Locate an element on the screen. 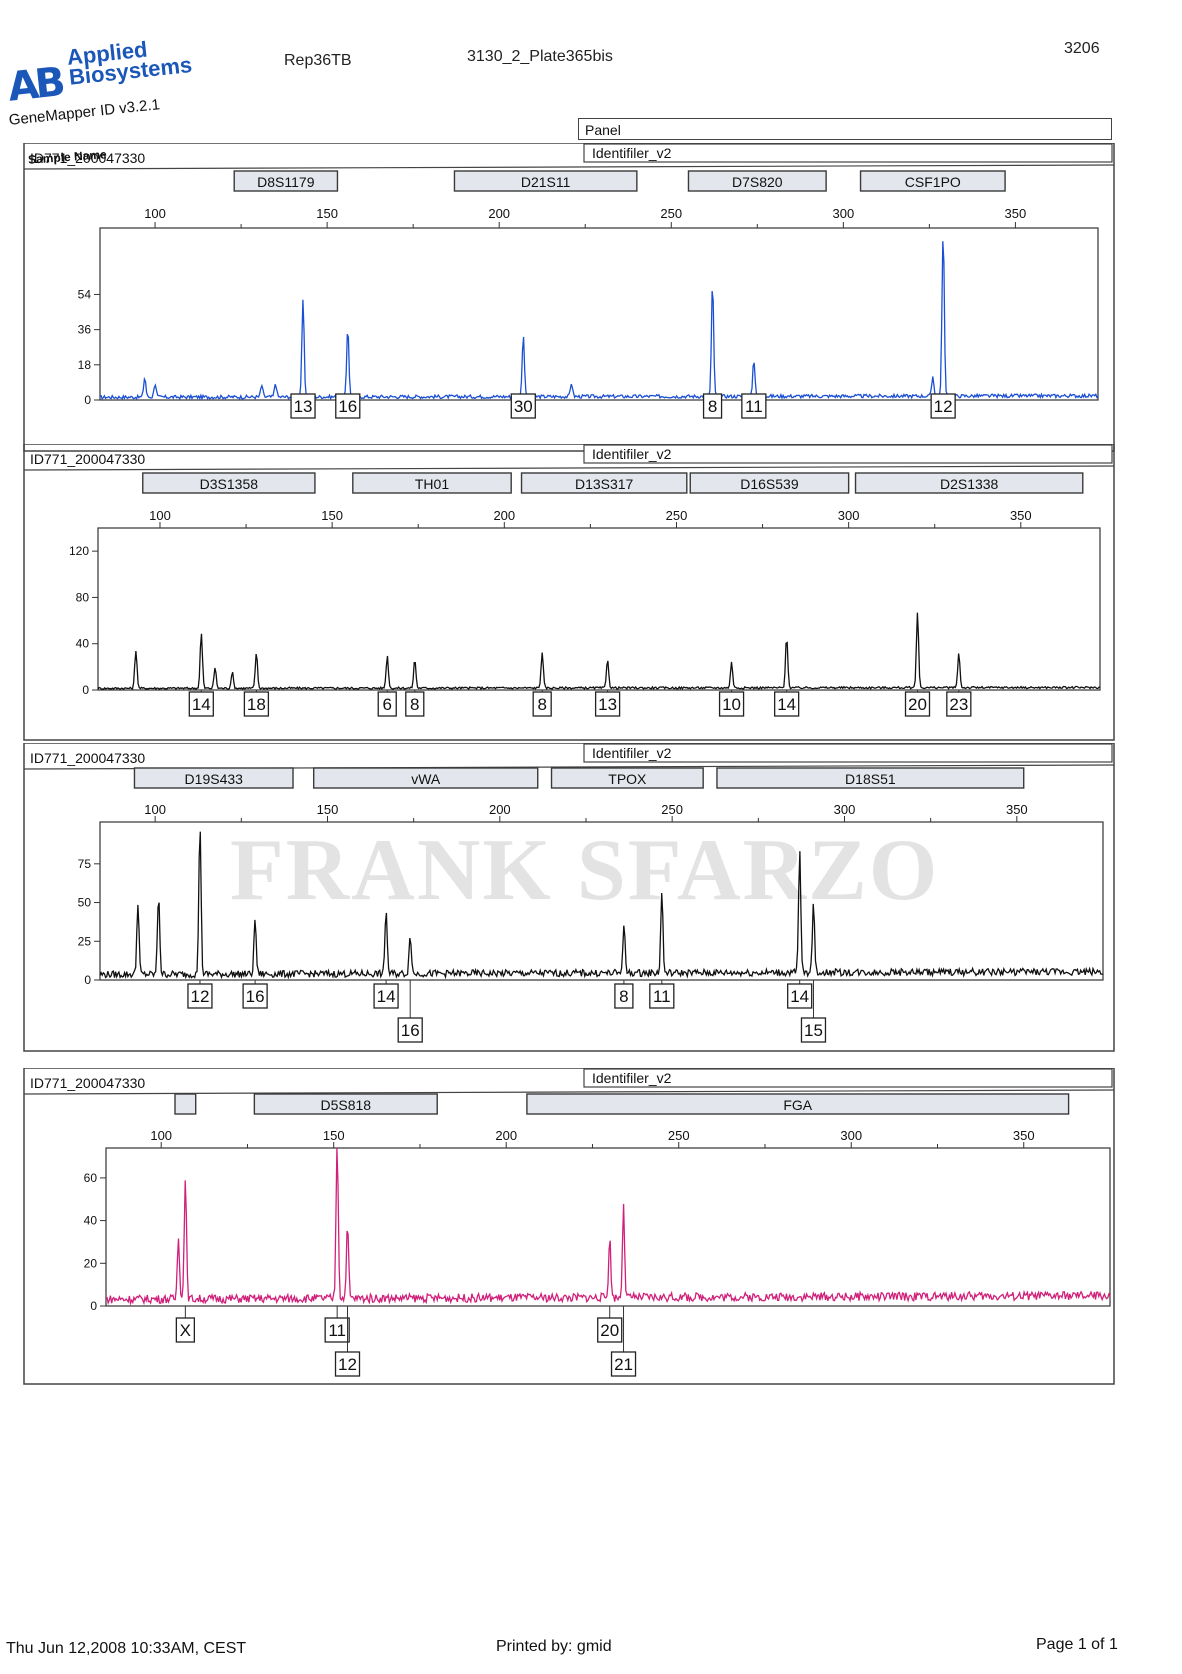 This screenshot has height=1674, width=1182. printed-by: Printed by: gmid is located at coordinates (554, 1646).